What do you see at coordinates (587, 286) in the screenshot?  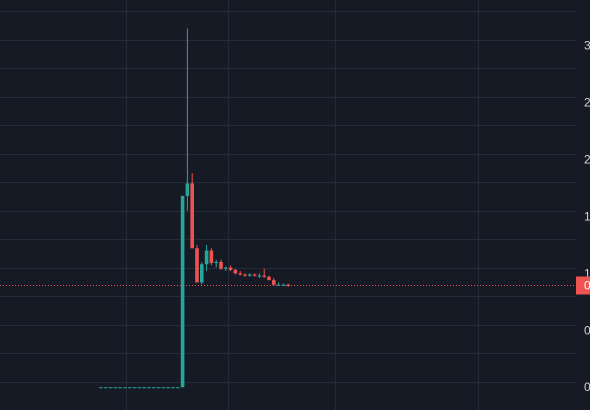 I see `last-price-label: 0` at bounding box center [587, 286].